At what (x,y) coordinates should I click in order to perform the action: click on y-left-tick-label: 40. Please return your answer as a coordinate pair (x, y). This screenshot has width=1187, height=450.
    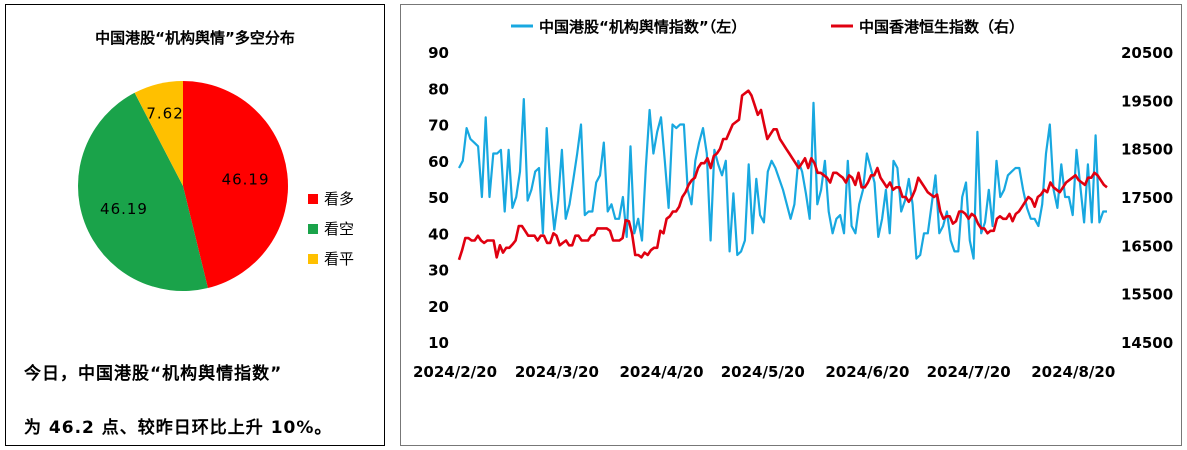
    Looking at the image, I should click on (438, 234).